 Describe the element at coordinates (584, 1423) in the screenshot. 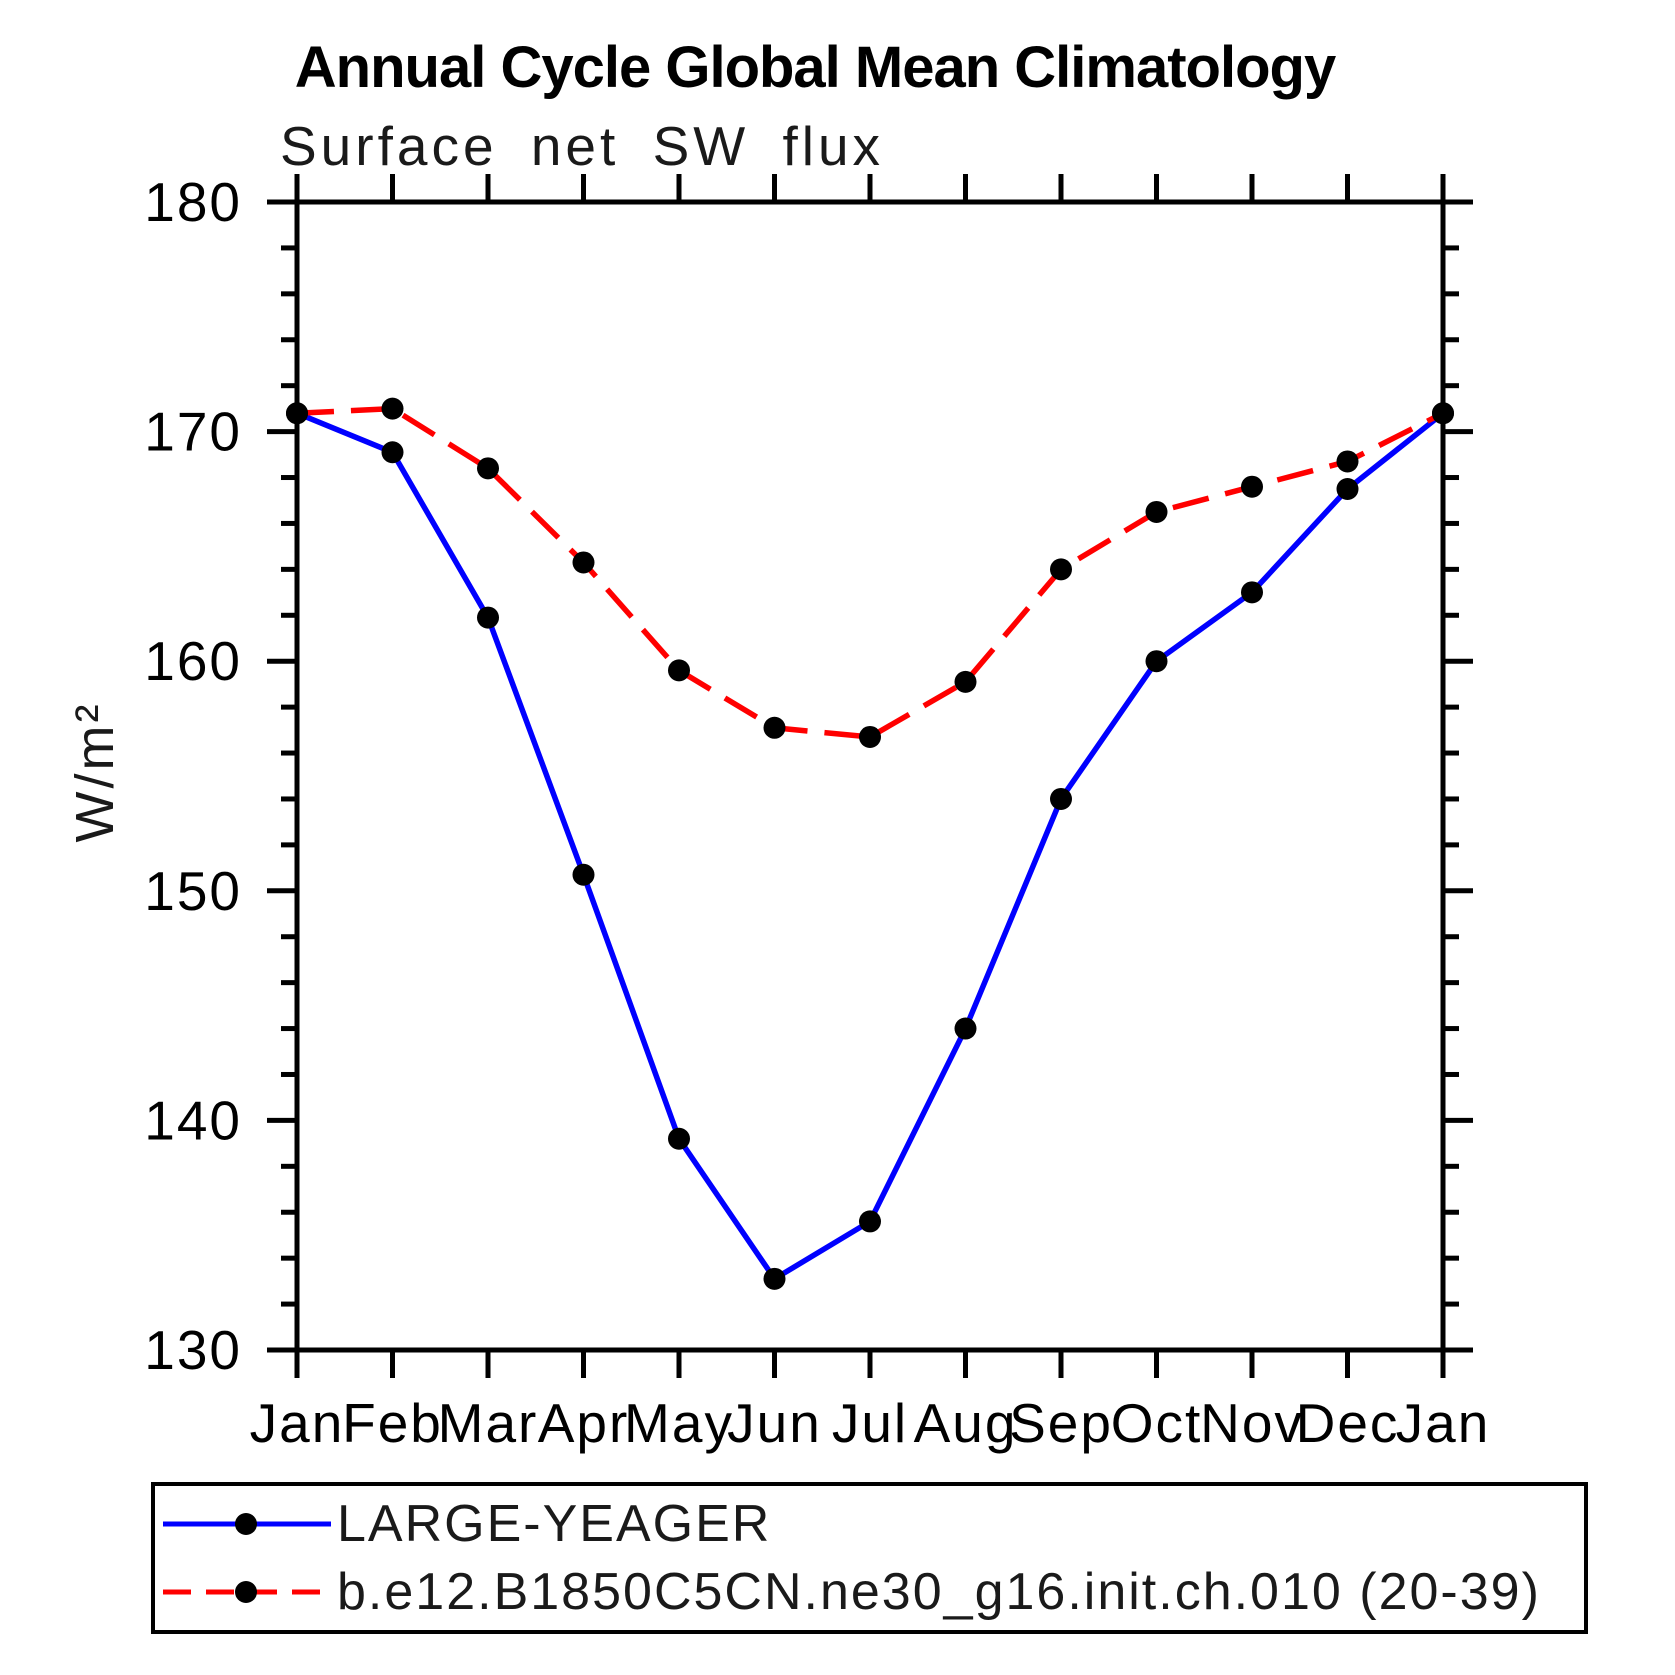

I see `x-tick-label: Apr` at that location.